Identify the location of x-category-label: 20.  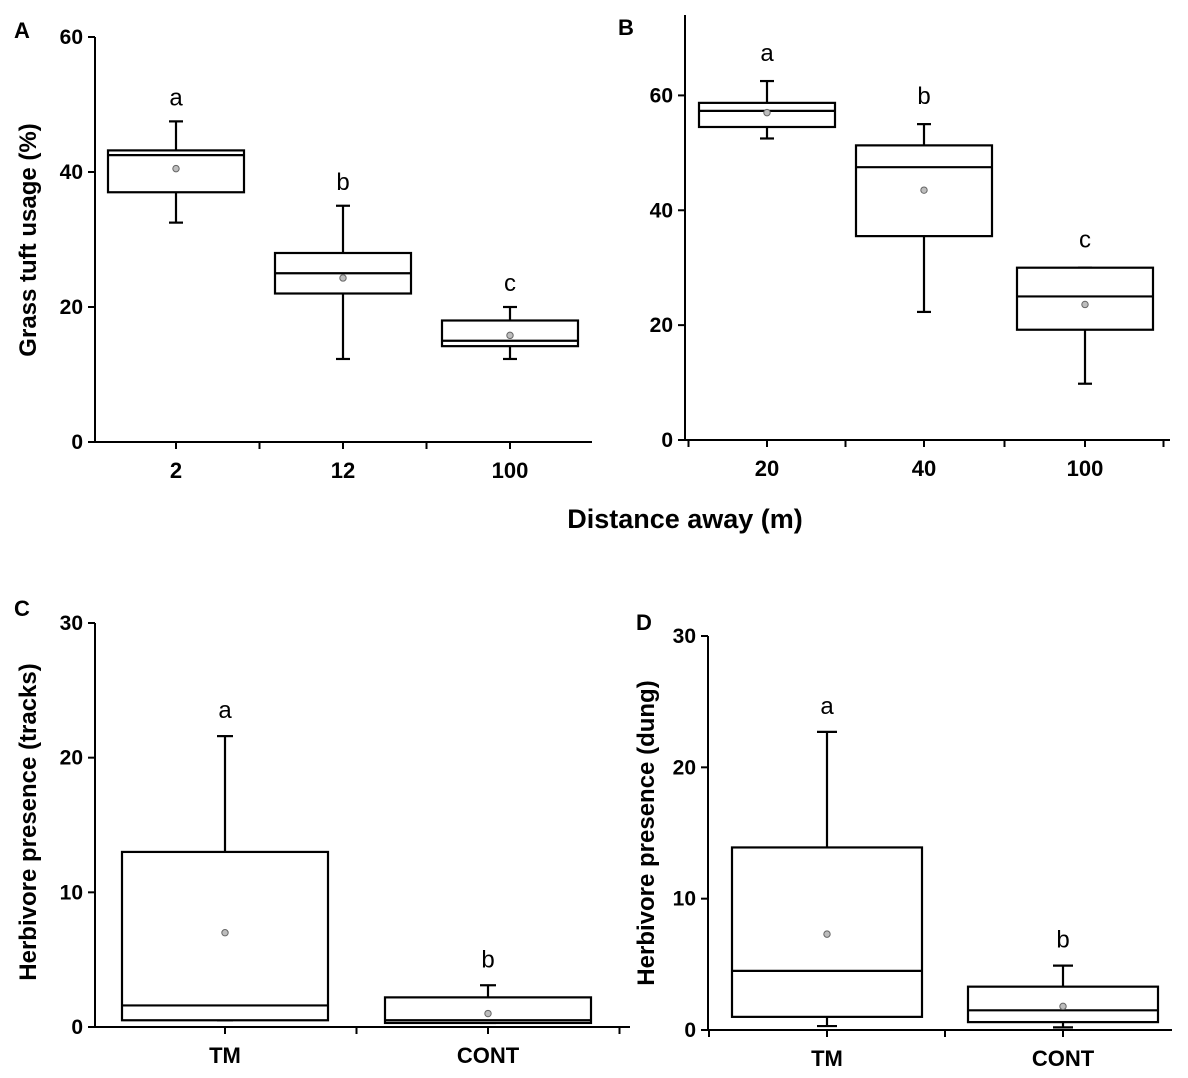
(767, 468).